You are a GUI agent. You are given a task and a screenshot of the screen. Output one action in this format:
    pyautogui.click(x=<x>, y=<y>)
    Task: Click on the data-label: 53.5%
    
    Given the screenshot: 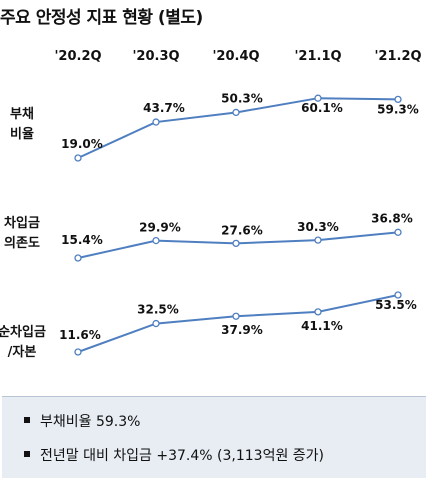 What is the action you would take?
    pyautogui.click(x=396, y=305)
    